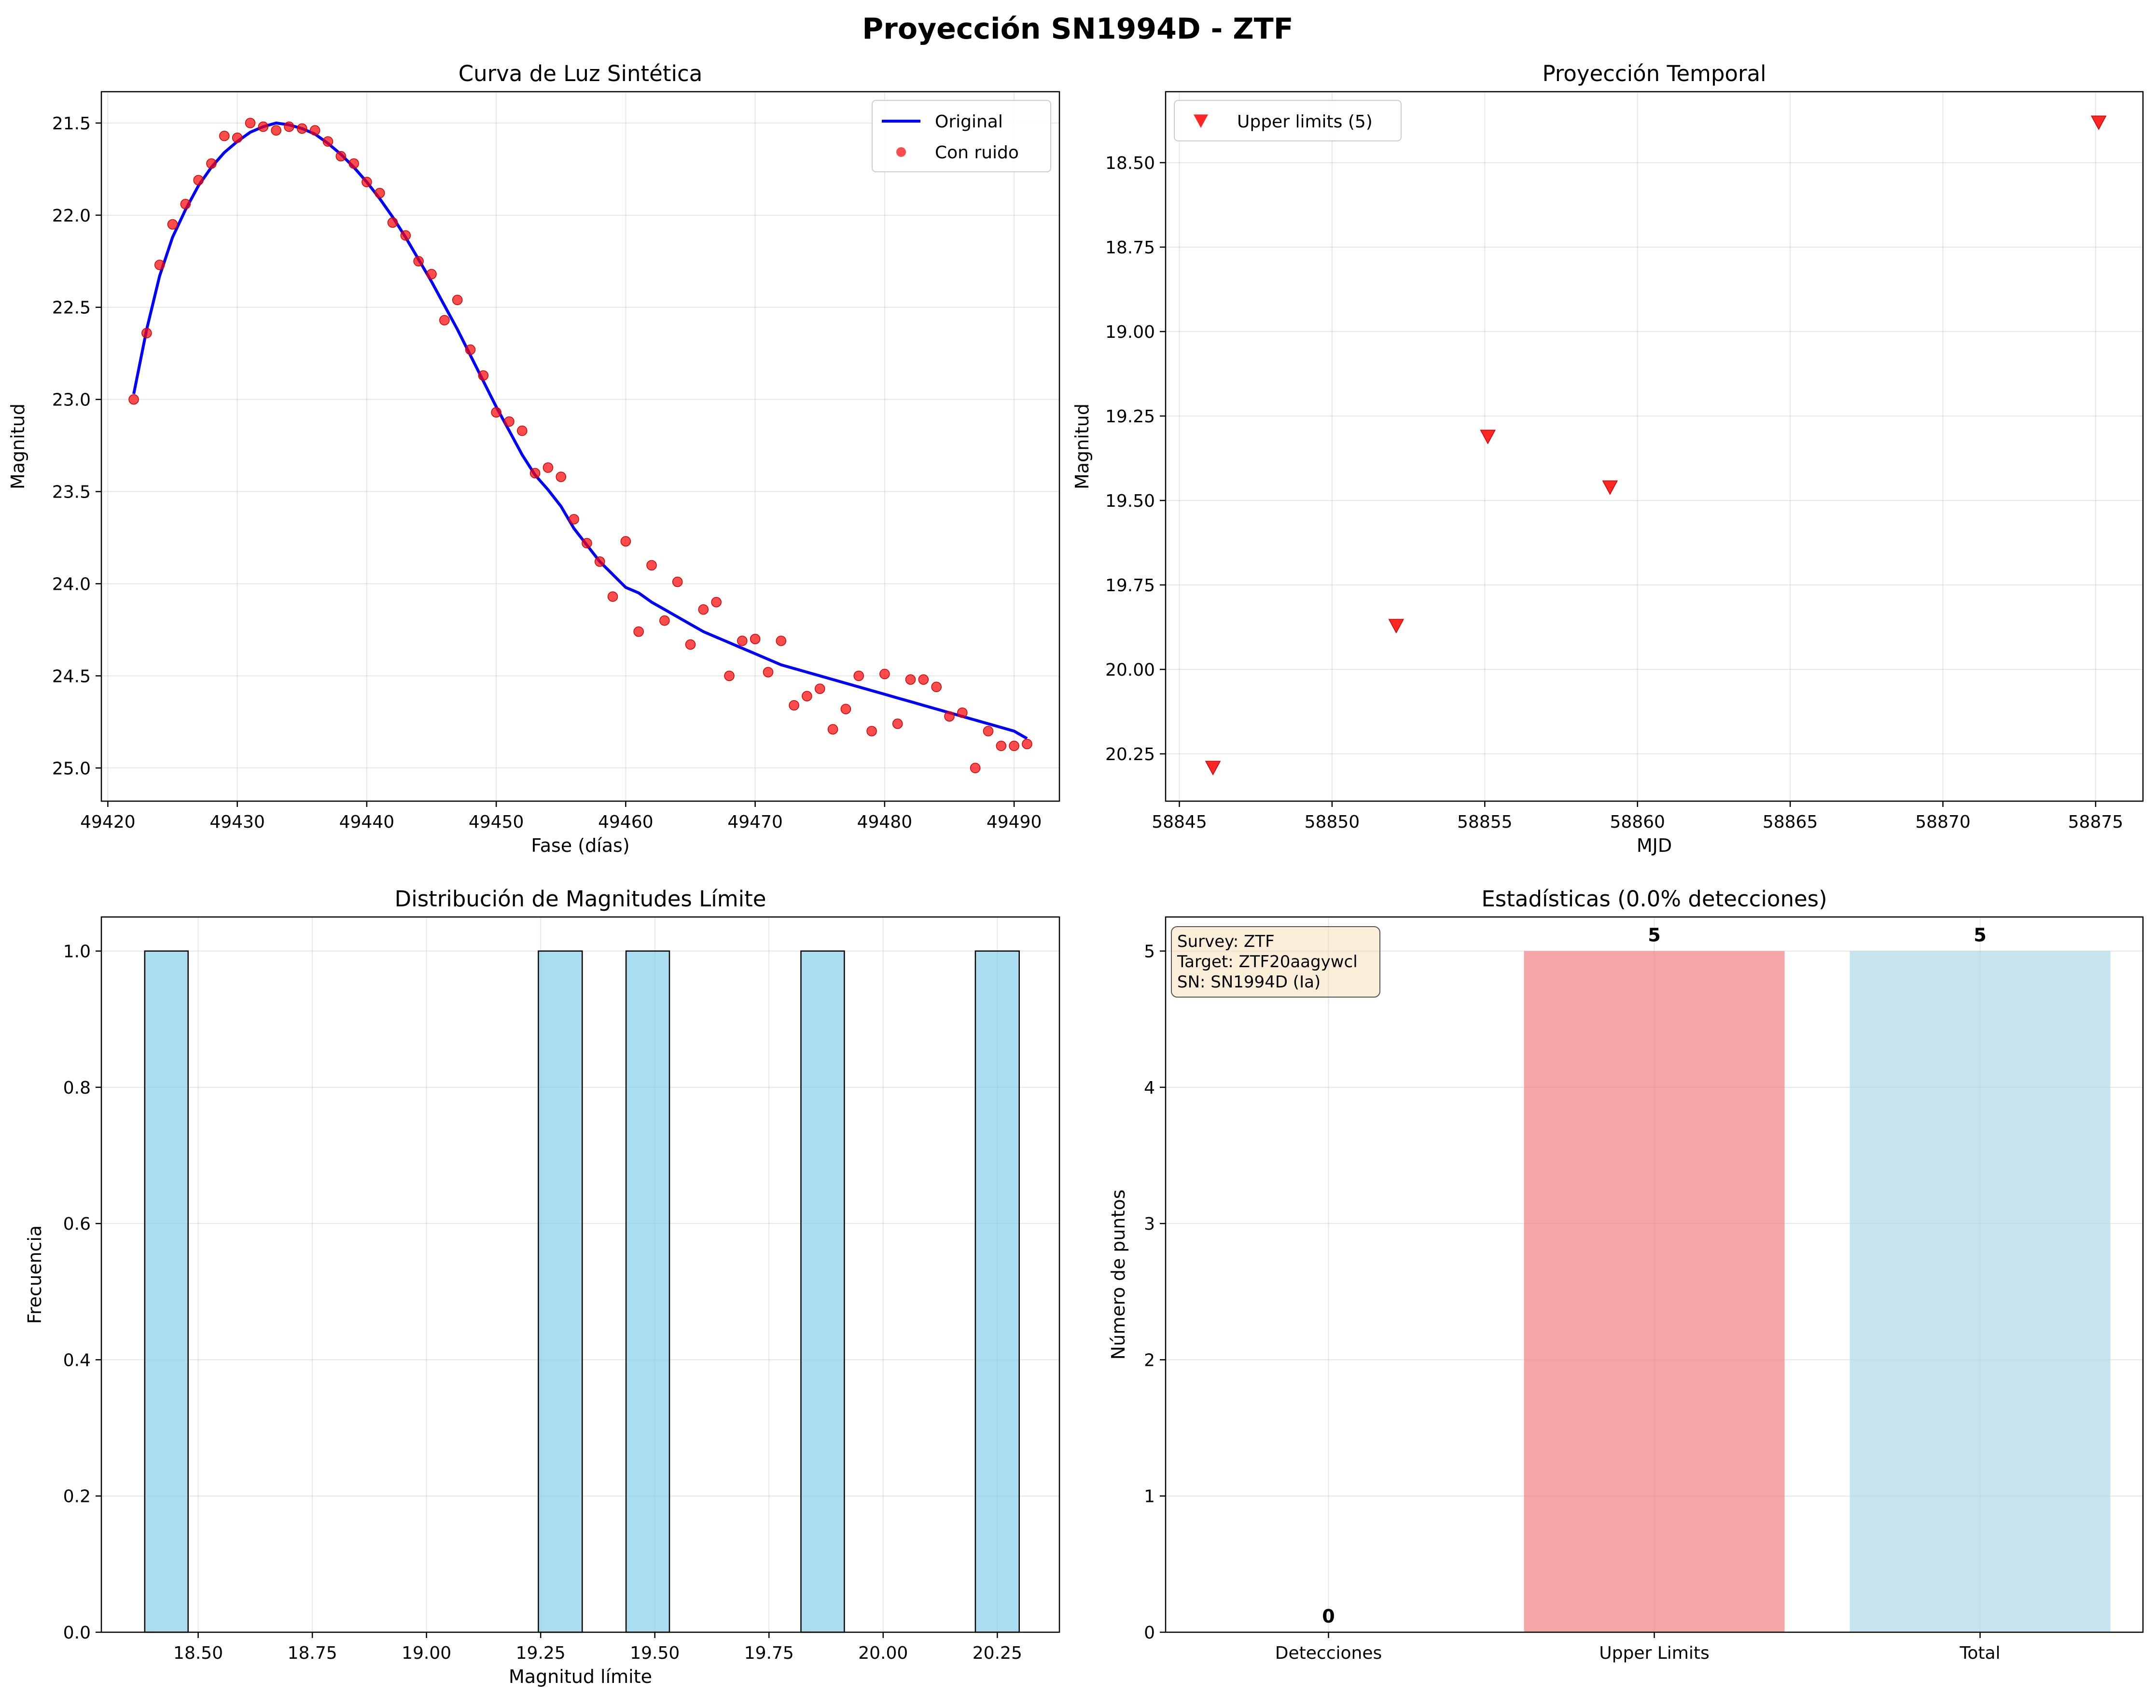  I want to click on y-tick-label: 0.8, so click(77, 1088).